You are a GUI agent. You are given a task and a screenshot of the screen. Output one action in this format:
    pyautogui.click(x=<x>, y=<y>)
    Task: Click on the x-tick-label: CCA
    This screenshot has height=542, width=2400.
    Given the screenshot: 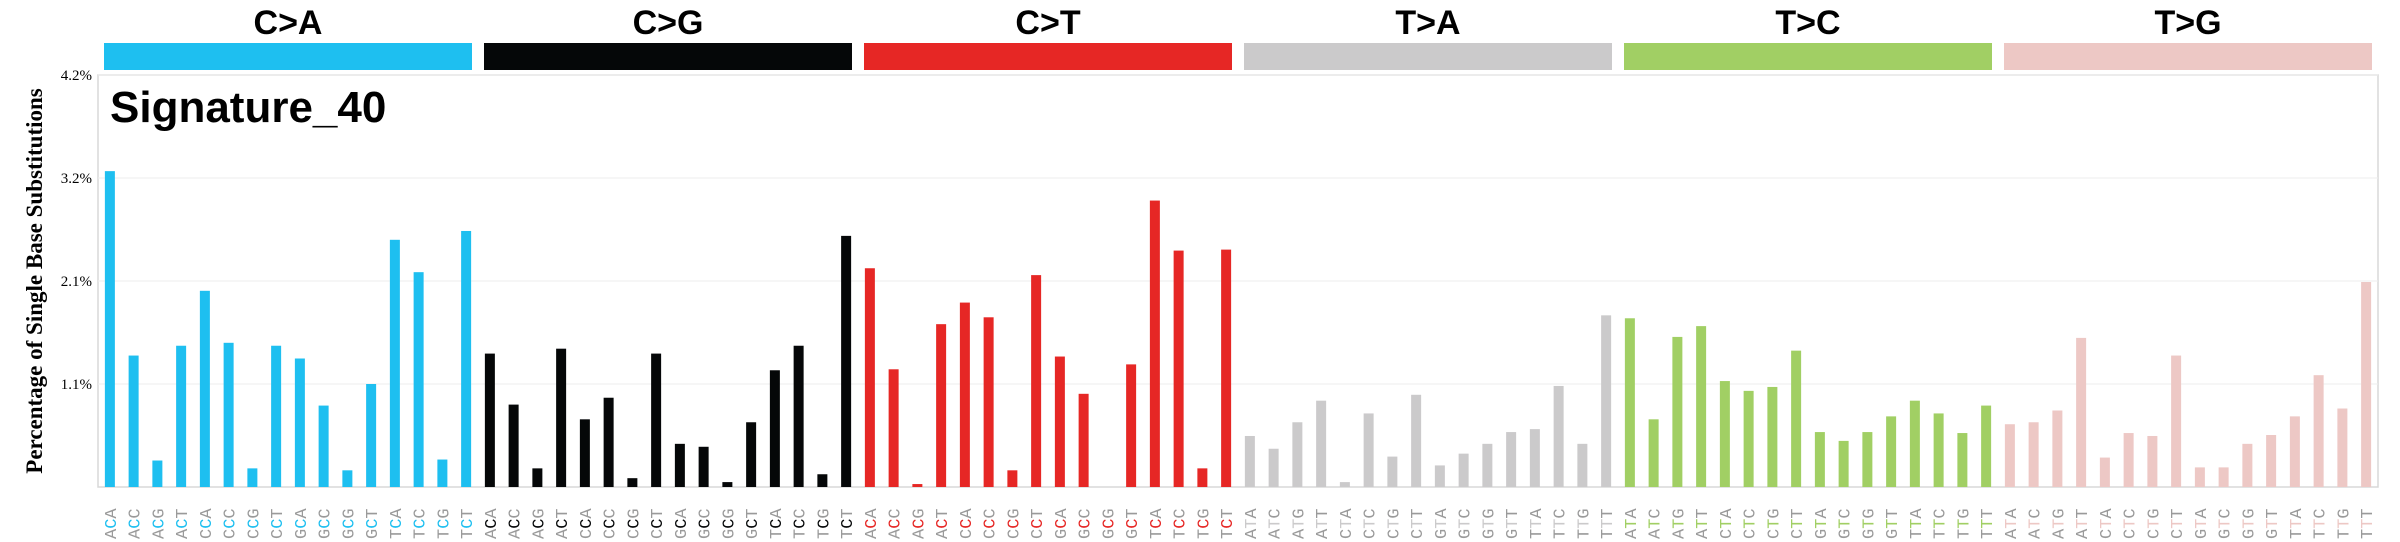 What is the action you would take?
    pyautogui.click(x=207, y=523)
    